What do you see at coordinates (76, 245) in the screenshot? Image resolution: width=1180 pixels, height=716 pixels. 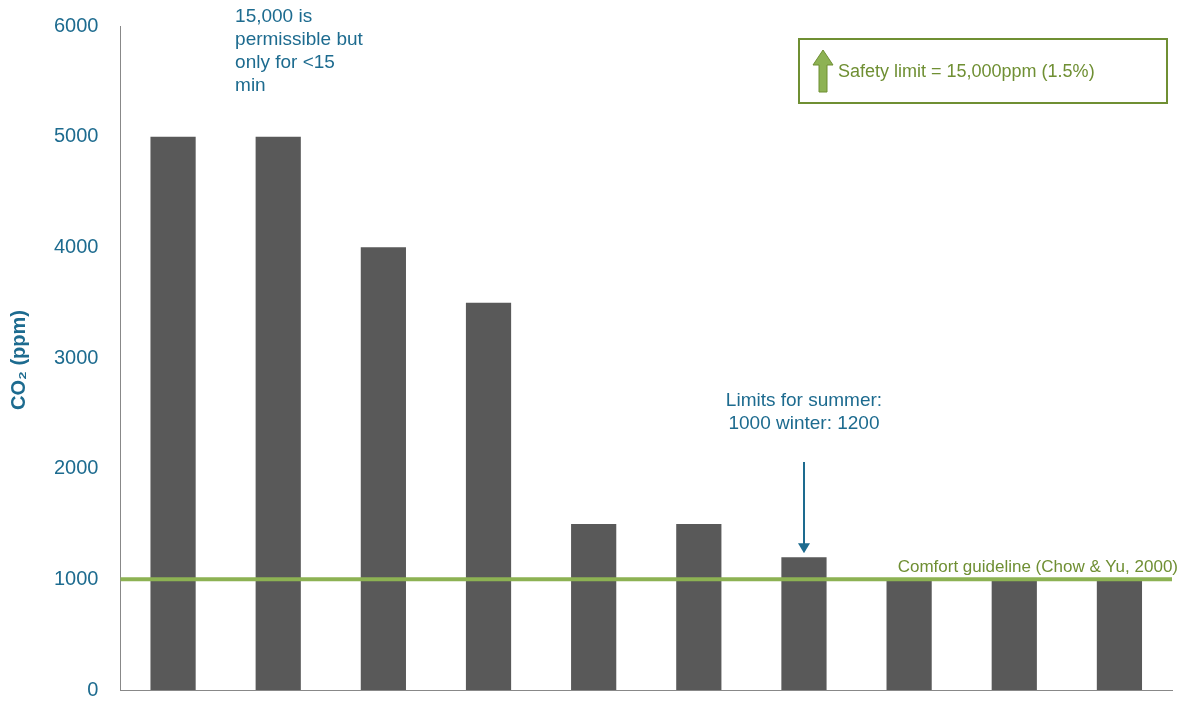 I see `y-tick-label: 4000` at bounding box center [76, 245].